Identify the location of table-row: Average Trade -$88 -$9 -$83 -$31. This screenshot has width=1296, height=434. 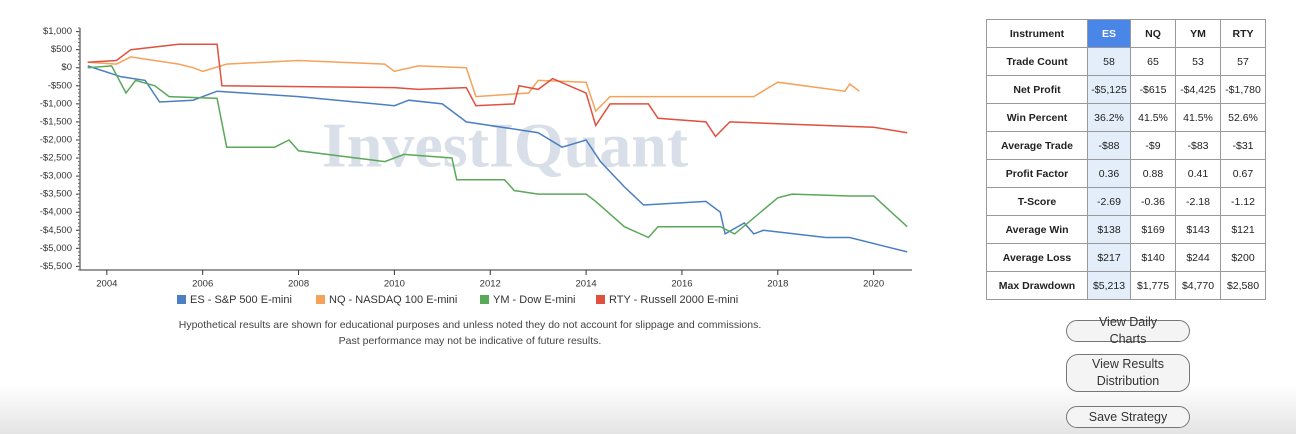
(1126, 145).